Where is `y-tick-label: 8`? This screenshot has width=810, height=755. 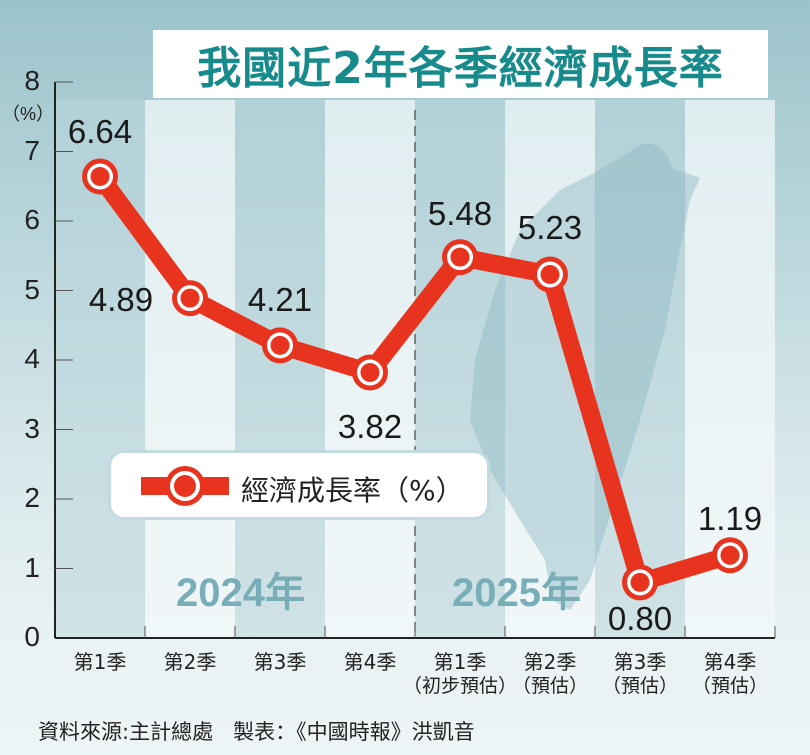
y-tick-label: 8 is located at coordinates (32, 80).